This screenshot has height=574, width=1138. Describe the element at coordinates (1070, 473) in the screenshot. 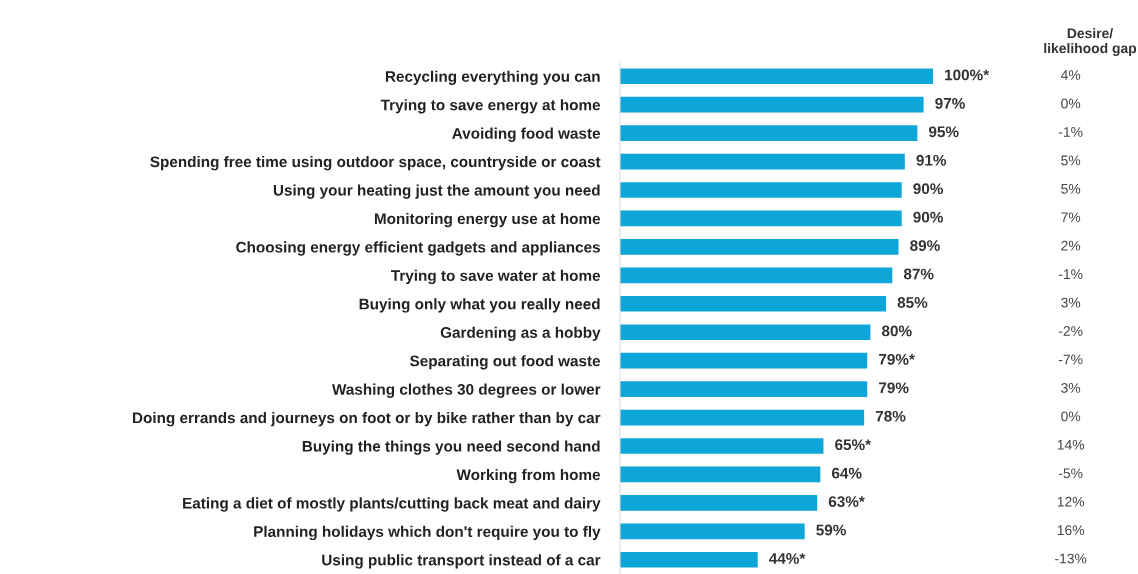

I see `text: -5%` at that location.